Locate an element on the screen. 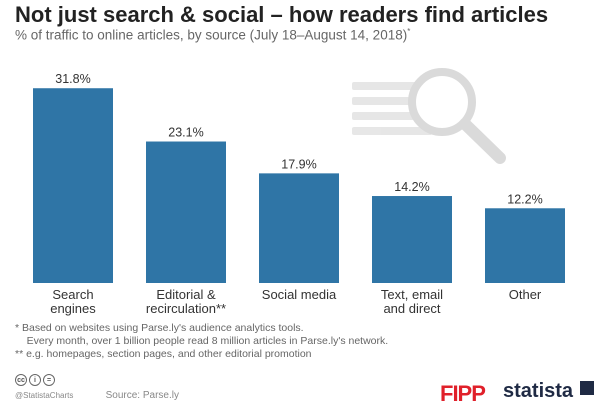  statista-logo-mark is located at coordinates (587, 388).